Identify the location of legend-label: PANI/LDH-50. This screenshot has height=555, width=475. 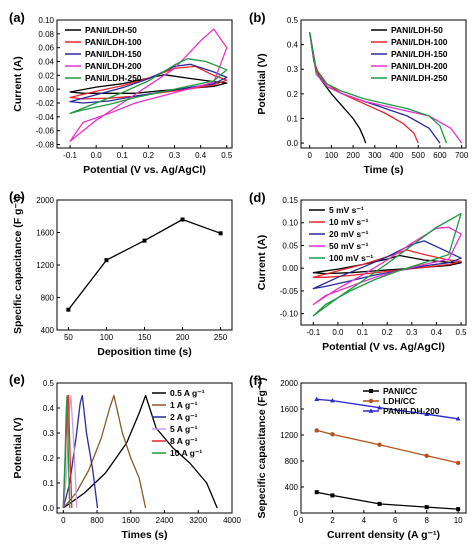
(111, 30).